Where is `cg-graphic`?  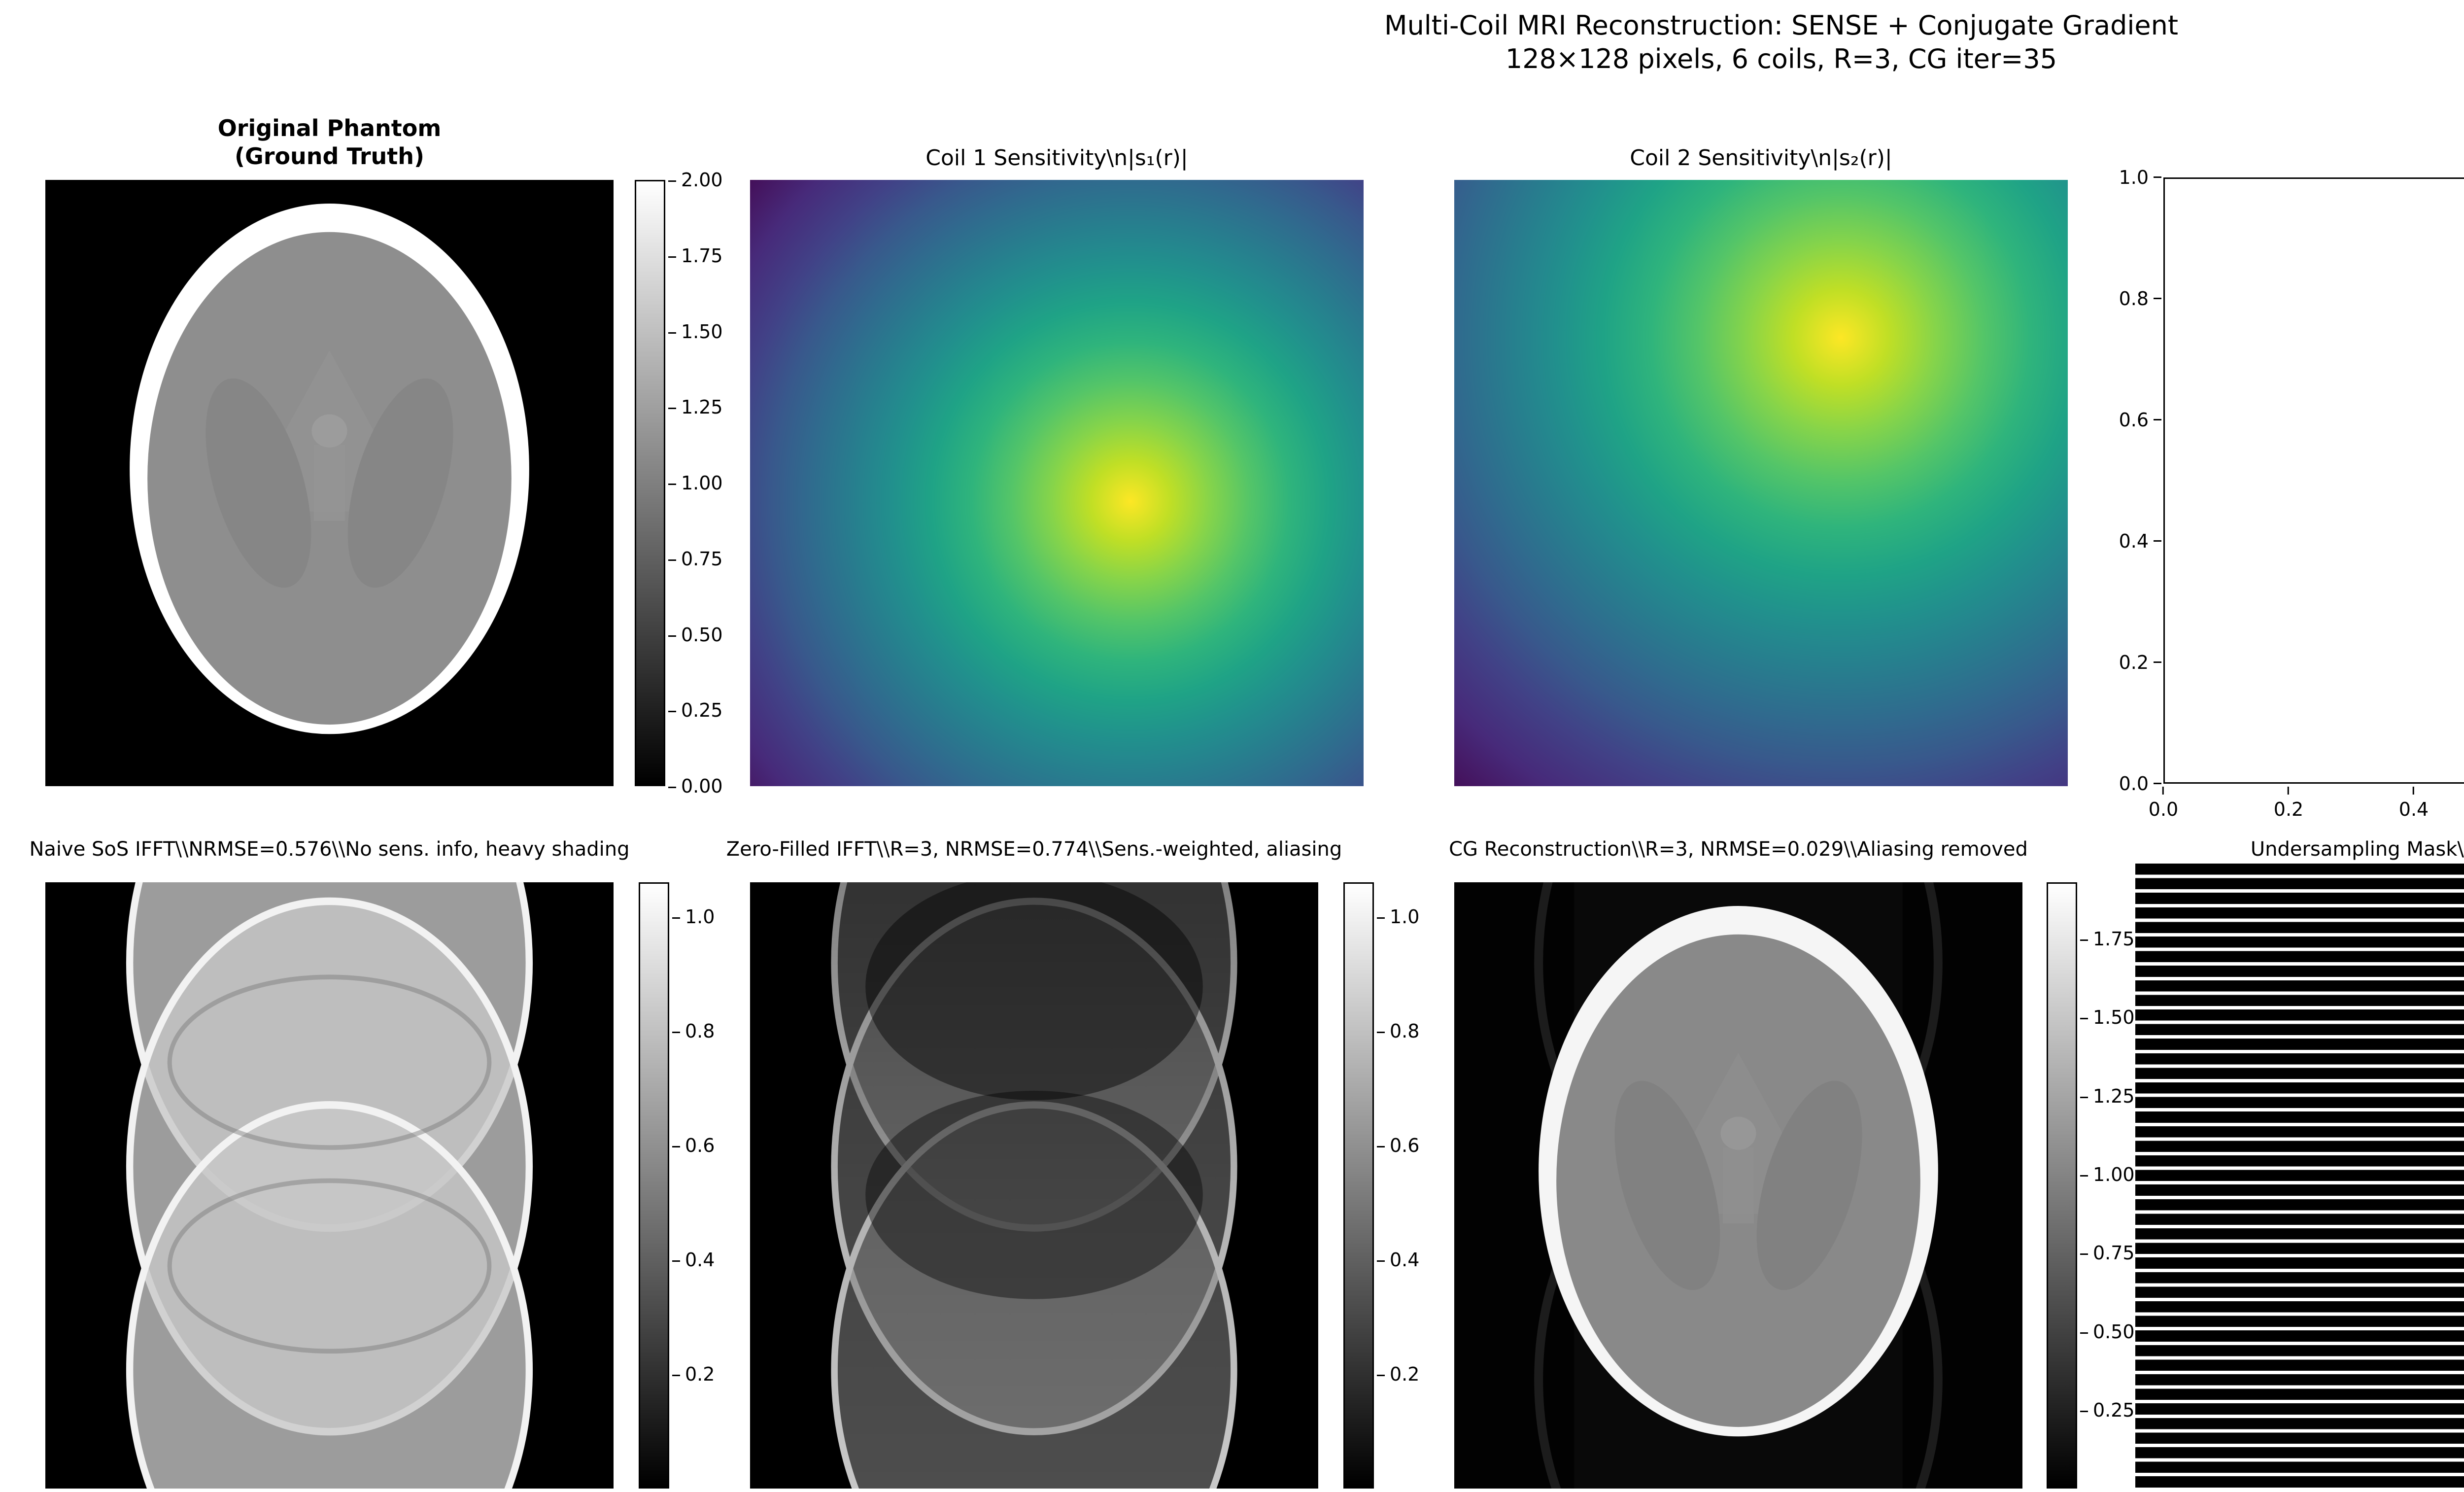
cg-graphic is located at coordinates (1738, 1185).